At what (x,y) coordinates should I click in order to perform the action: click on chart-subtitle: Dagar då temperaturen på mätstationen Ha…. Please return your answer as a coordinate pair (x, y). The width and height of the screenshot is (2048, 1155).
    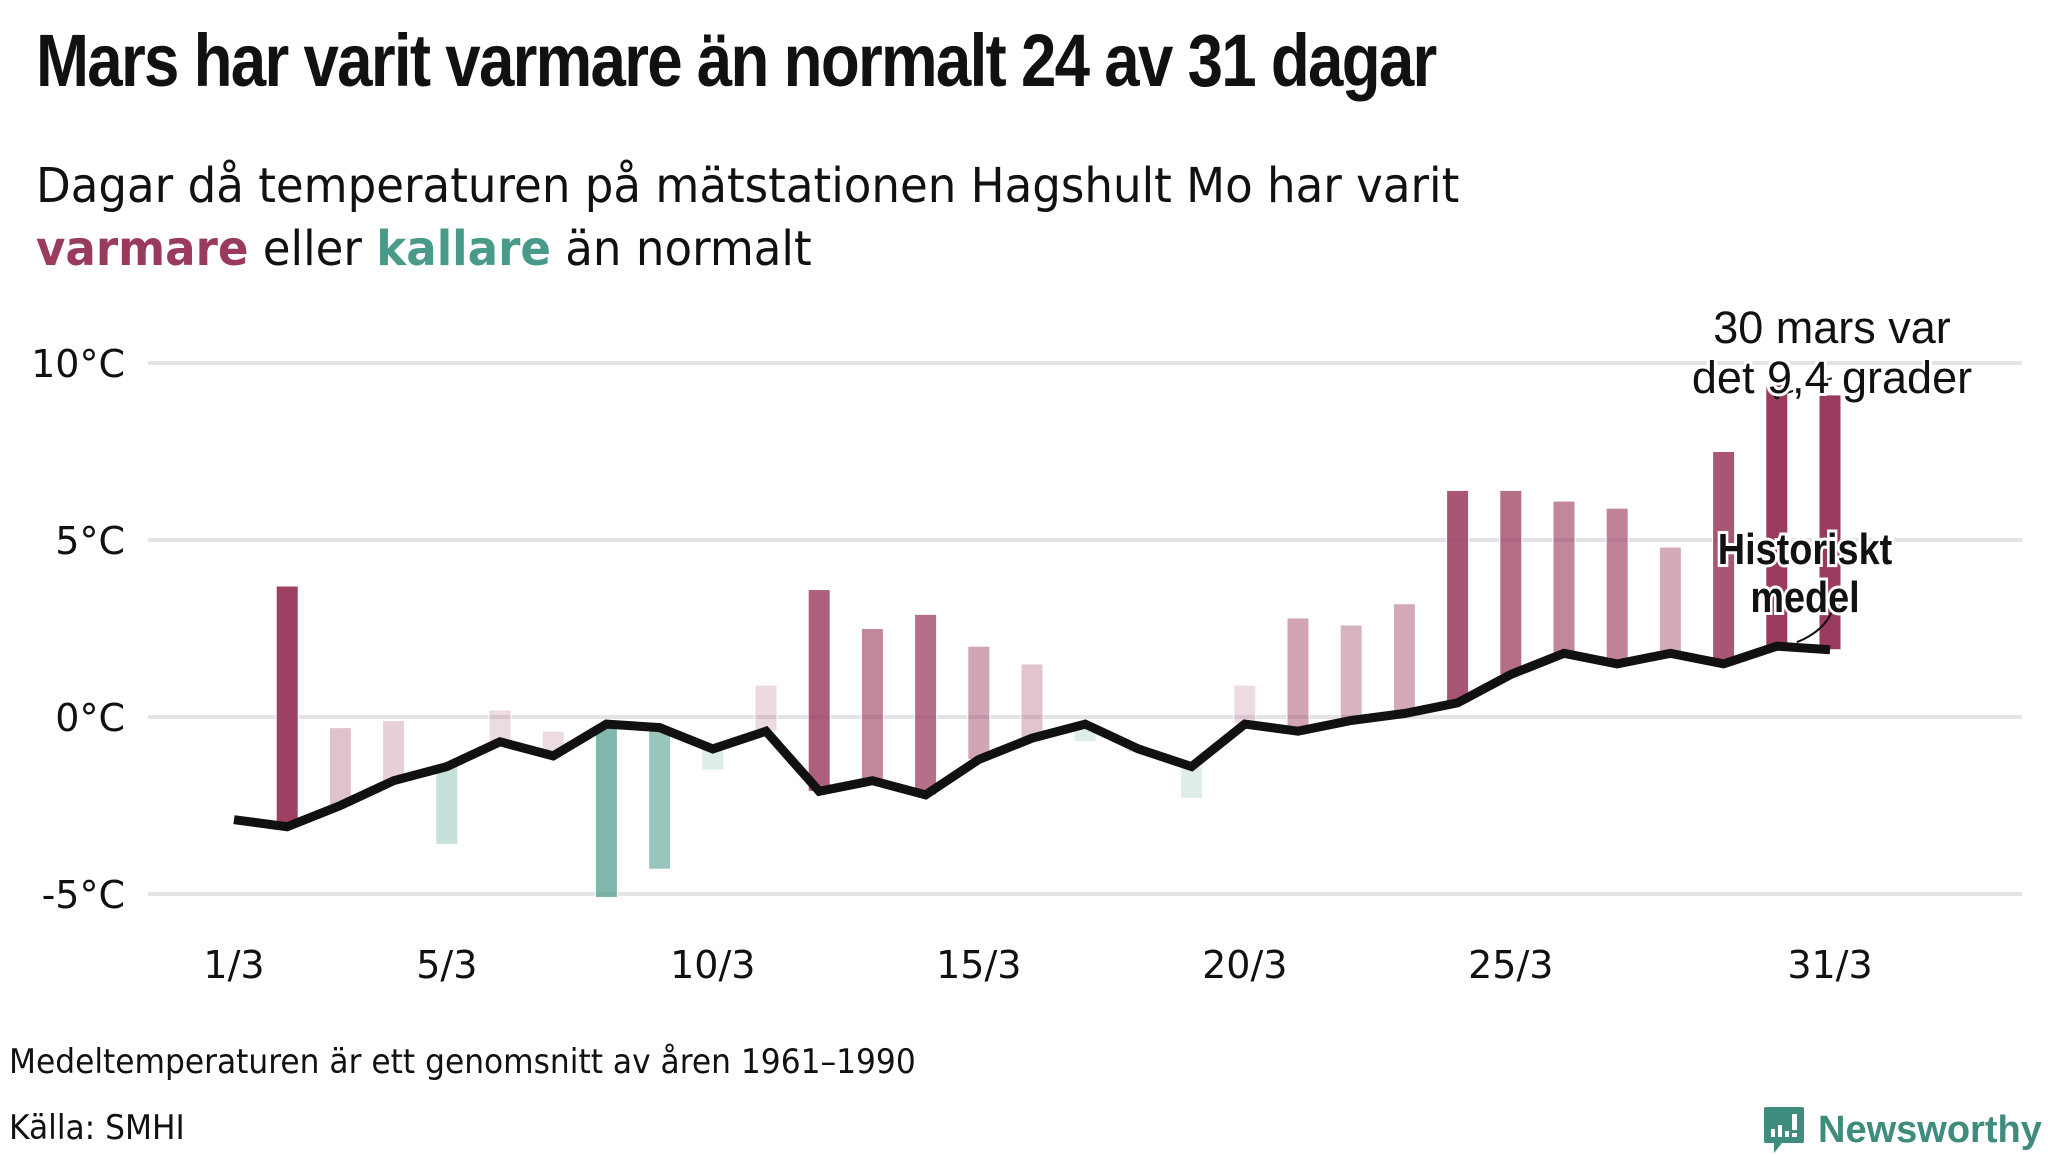
    Looking at the image, I should click on (747, 218).